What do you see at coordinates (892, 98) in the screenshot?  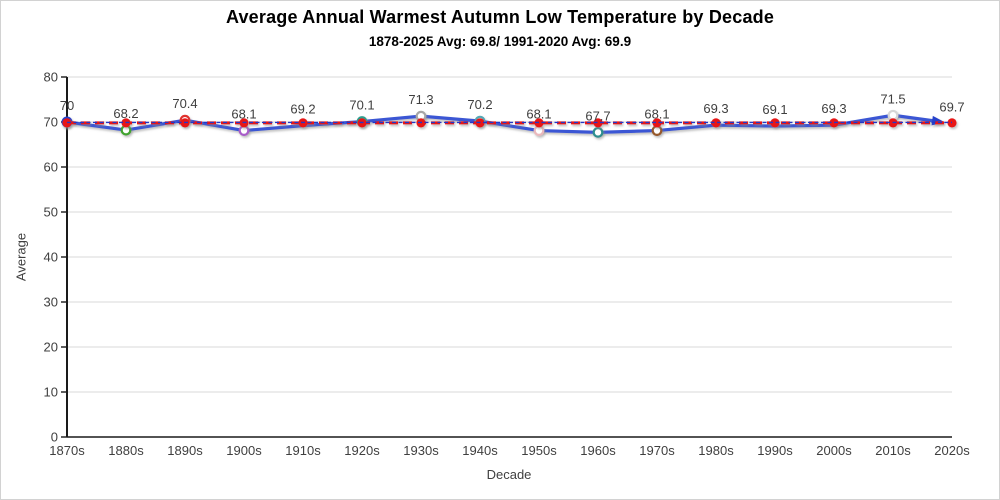 I see `data-label: 71.5` at bounding box center [892, 98].